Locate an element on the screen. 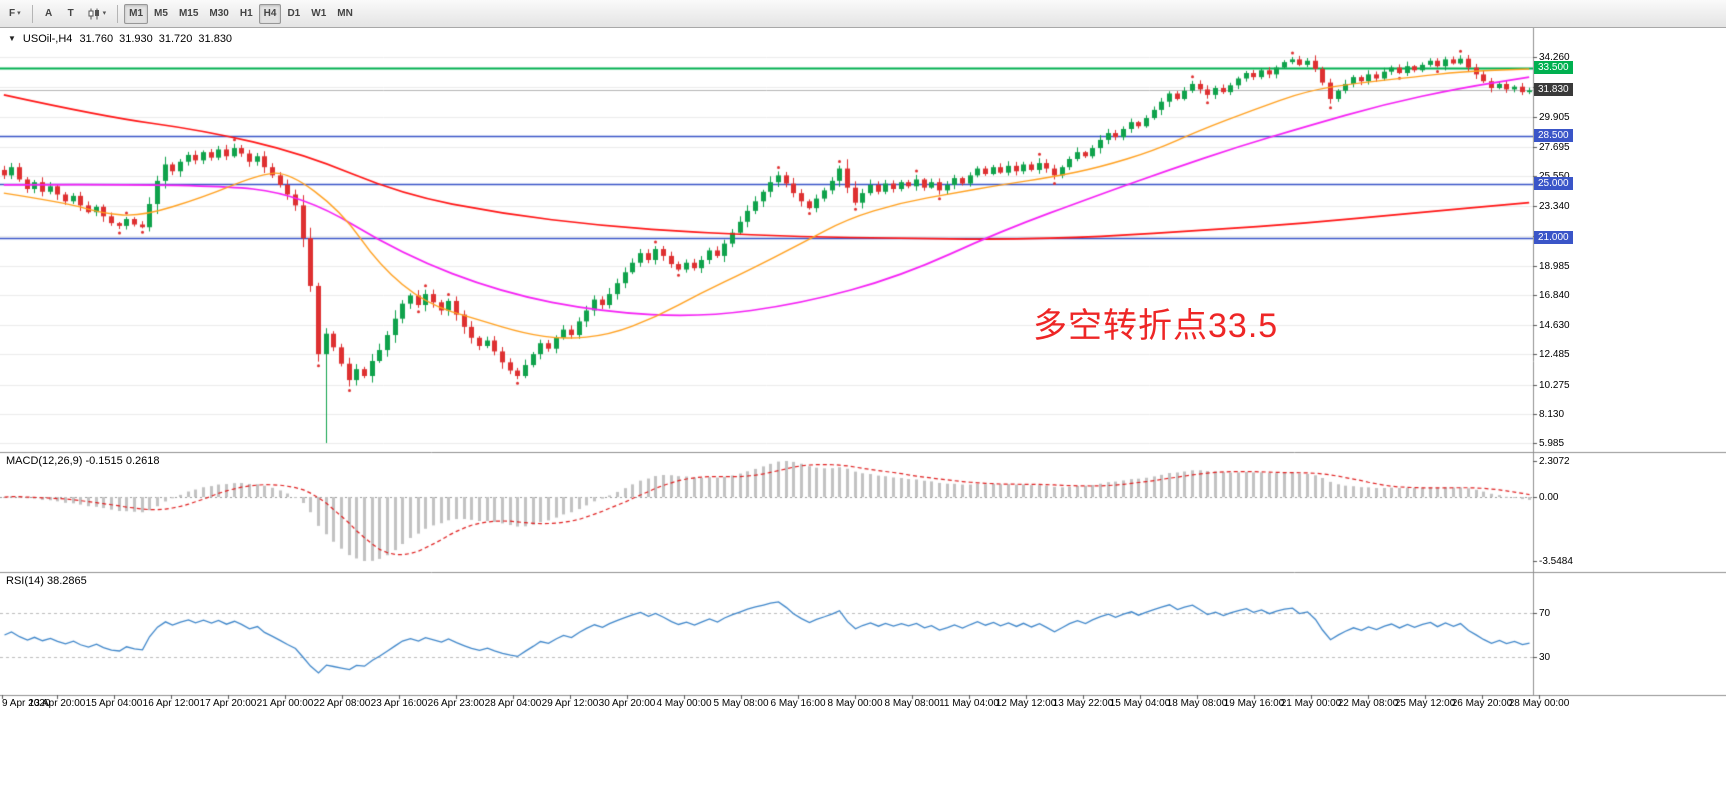 This screenshot has width=1726, height=785. file-menu-button: F ▾ is located at coordinates (15, 14).